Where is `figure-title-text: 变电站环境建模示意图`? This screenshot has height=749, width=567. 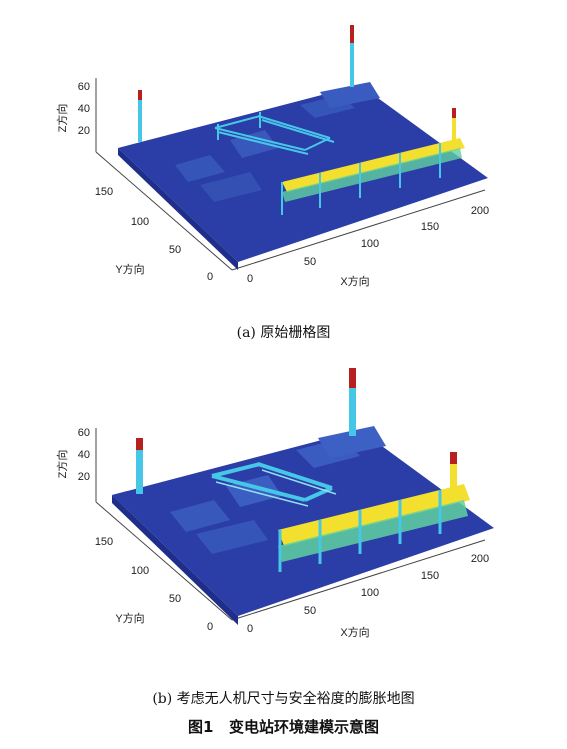 figure-title-text: 变电站环境建模示意图 is located at coordinates (304, 727).